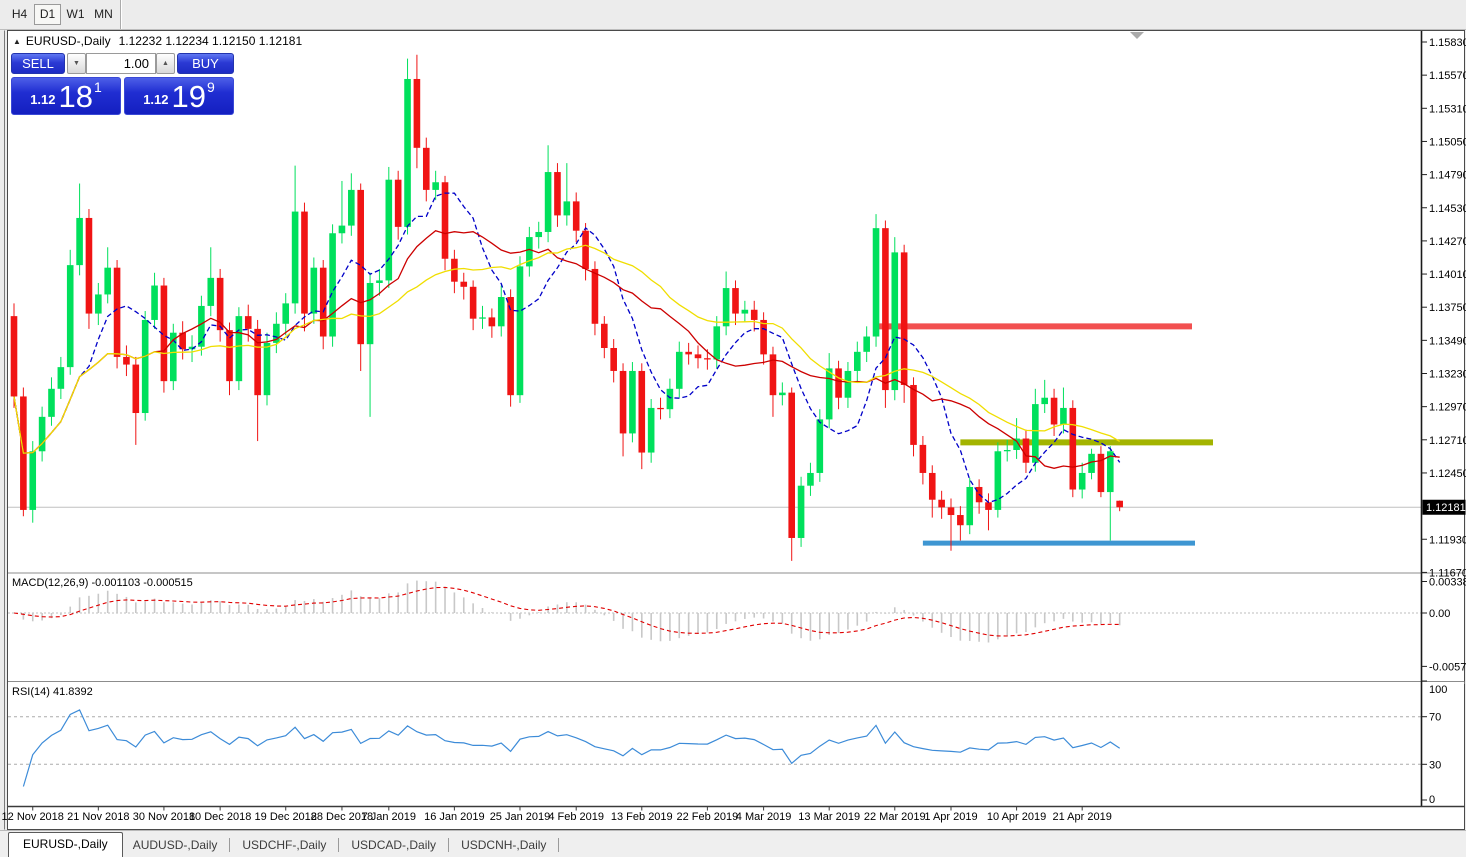 Image resolution: width=1466 pixels, height=857 pixels. Describe the element at coordinates (1432, 800) in the screenshot. I see `svg-text: 0` at that location.